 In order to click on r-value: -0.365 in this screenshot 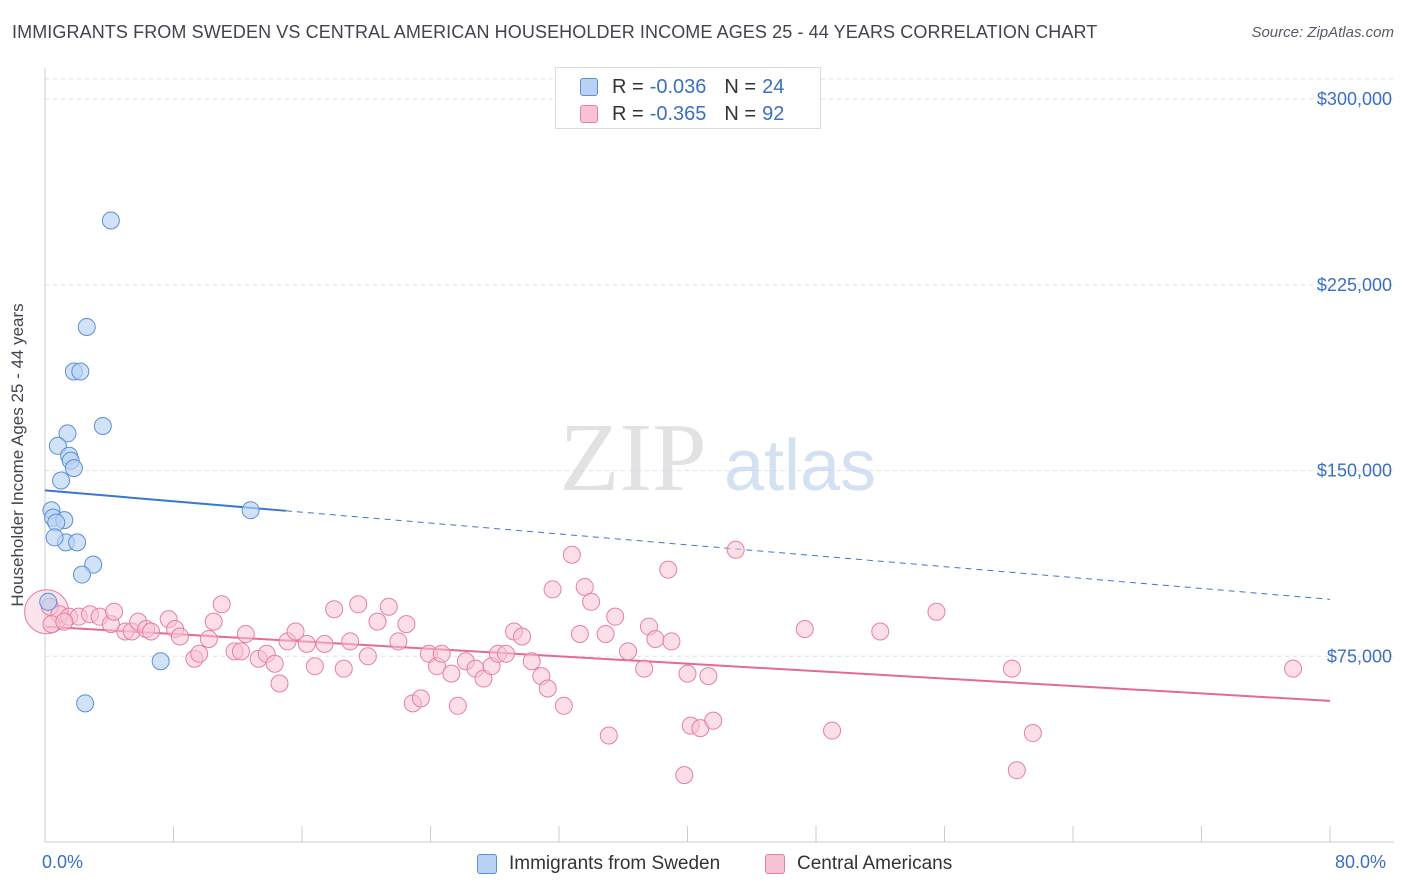, I will do `click(678, 113)`.